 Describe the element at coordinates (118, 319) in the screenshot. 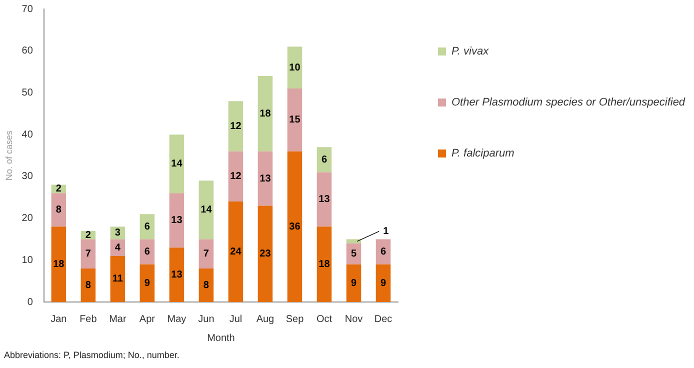

I see `x-tick-label: Mar` at that location.